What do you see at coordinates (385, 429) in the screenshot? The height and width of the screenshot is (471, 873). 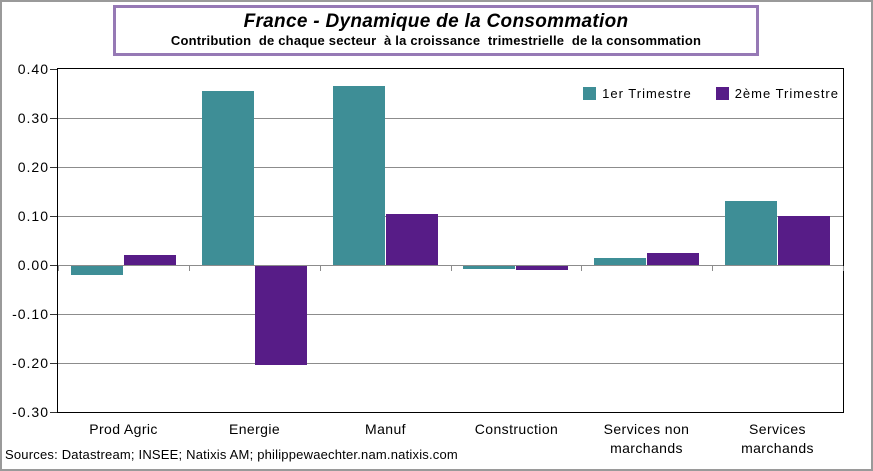 I see `x-axis-category-label: Manuf` at bounding box center [385, 429].